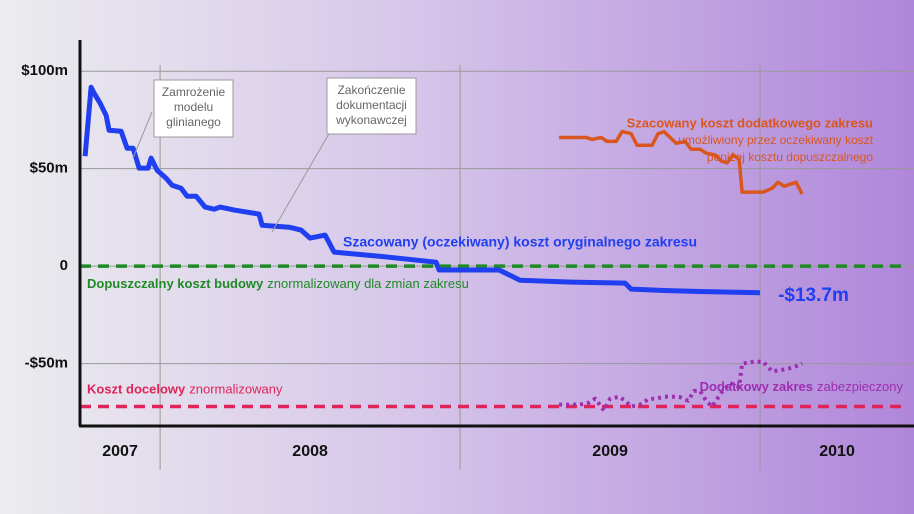 This screenshot has height=514, width=914. I want to click on x-tick-label: 2008, so click(310, 451).